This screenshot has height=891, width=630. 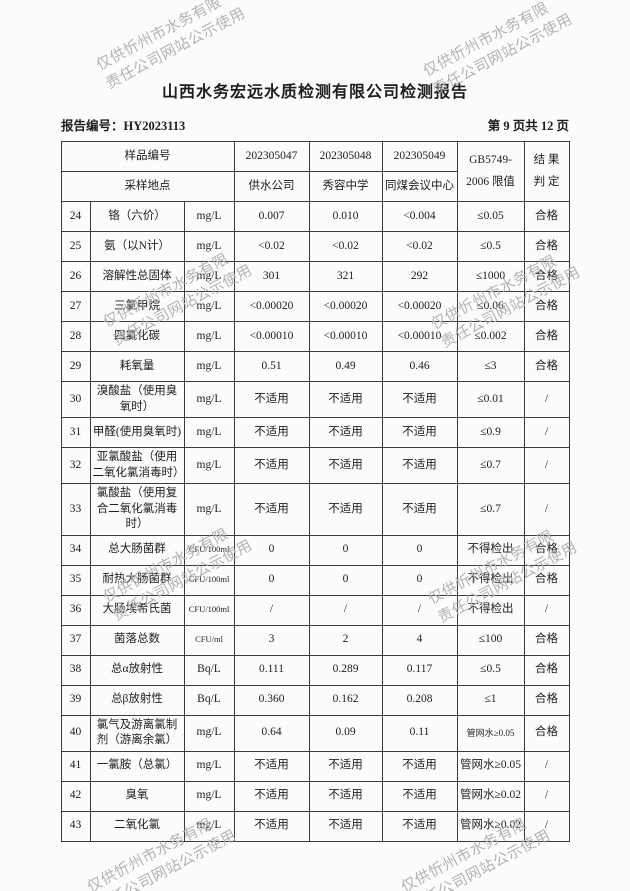 I want to click on sample3-value: <0.00010, so click(x=419, y=336).